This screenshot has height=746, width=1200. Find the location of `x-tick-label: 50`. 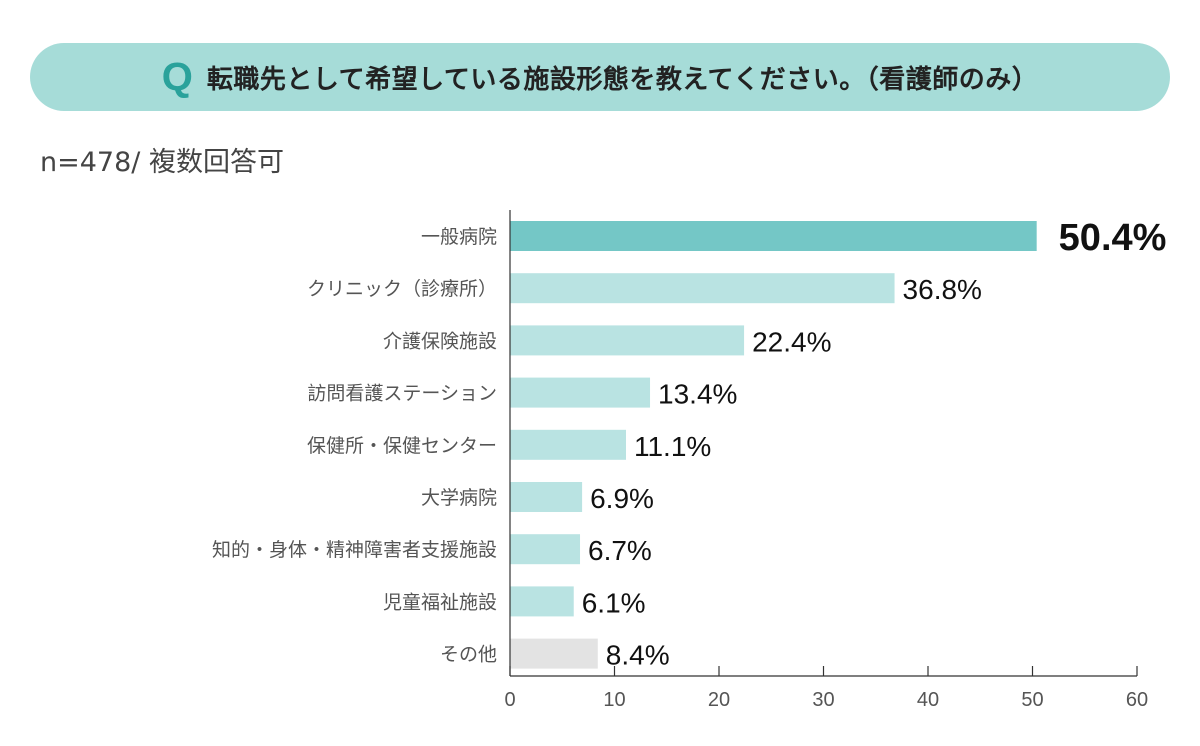

x-tick-label: 50 is located at coordinates (1032, 700).